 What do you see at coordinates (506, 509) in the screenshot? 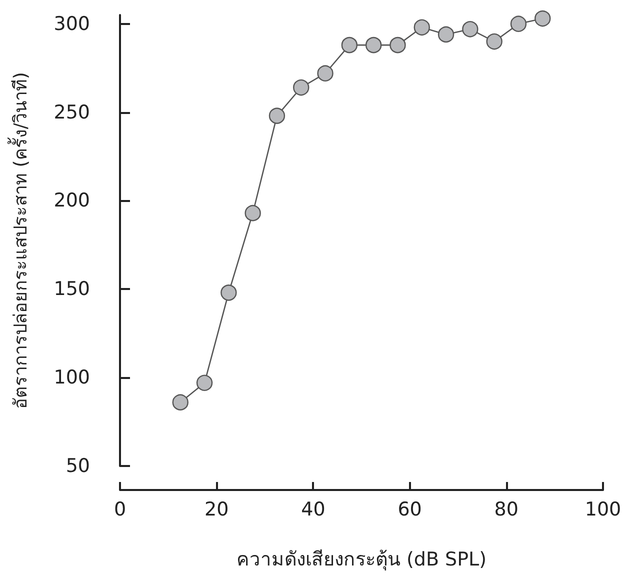
I see `x-tick-label: 80` at bounding box center [506, 509].